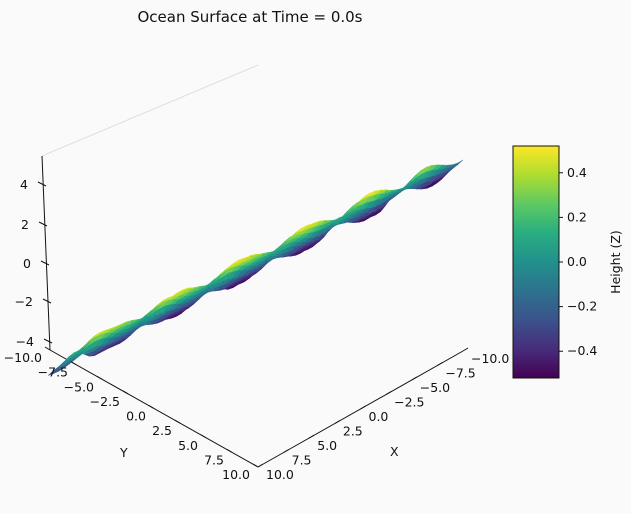 The image size is (631, 514). Describe the element at coordinates (302, 460) in the screenshot. I see `x-tick-label: 7.5` at that location.